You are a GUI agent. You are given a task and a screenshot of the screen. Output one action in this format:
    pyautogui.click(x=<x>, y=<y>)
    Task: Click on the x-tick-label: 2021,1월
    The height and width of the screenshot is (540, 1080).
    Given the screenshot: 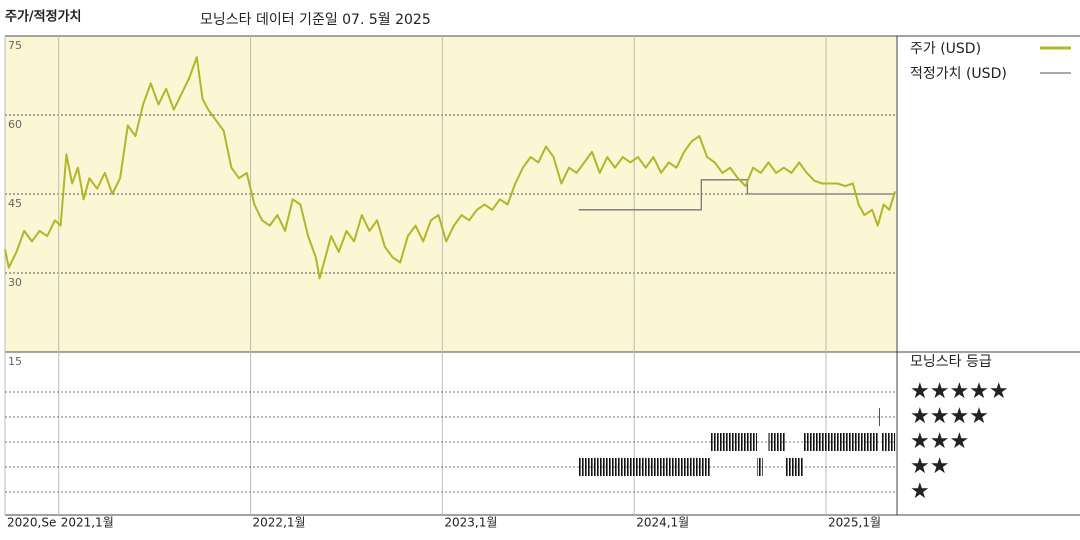 What is the action you would take?
    pyautogui.click(x=87, y=523)
    